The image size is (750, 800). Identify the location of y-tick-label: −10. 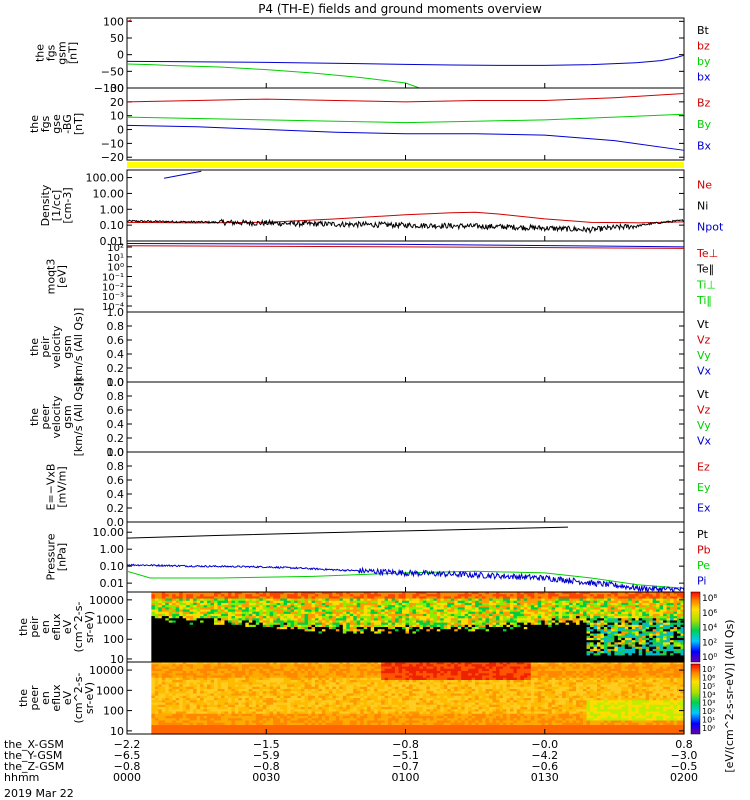
(112, 143).